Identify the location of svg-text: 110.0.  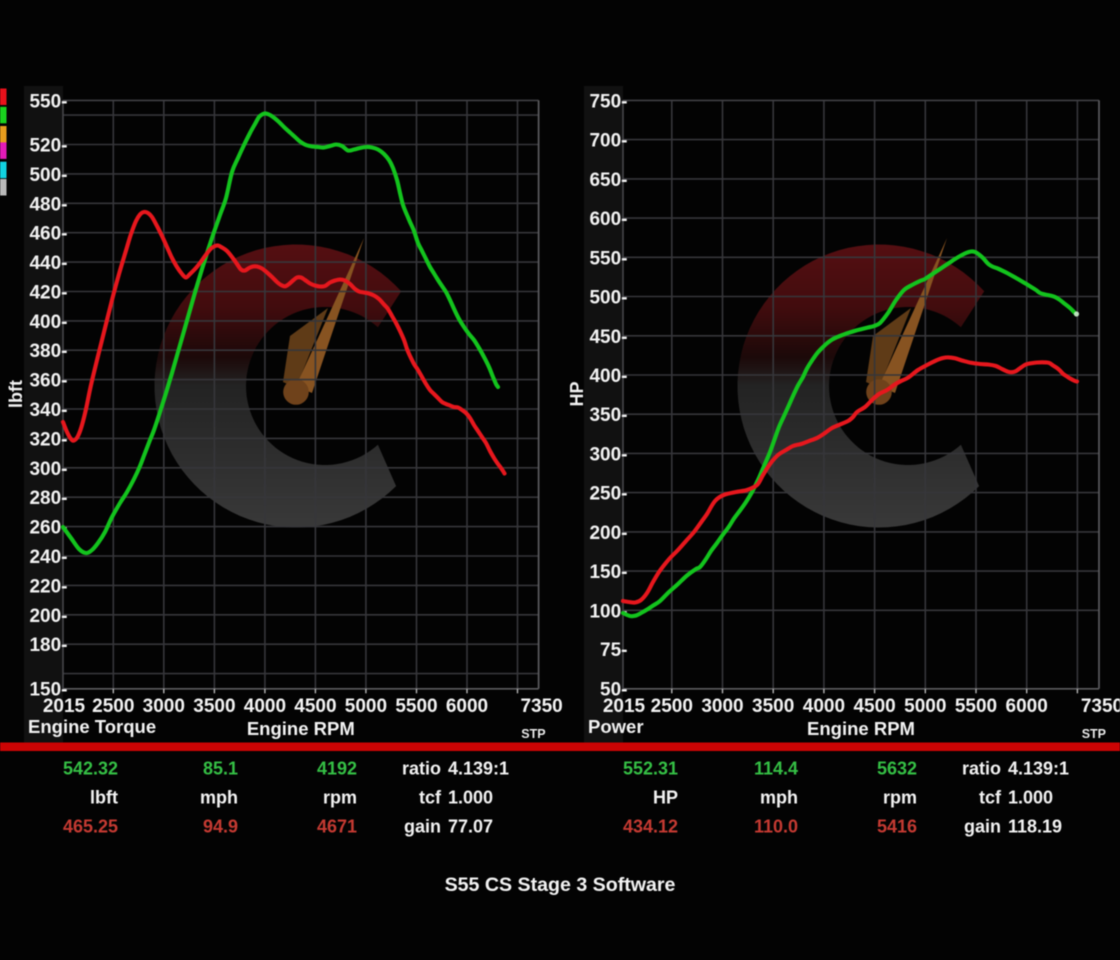
(776, 827).